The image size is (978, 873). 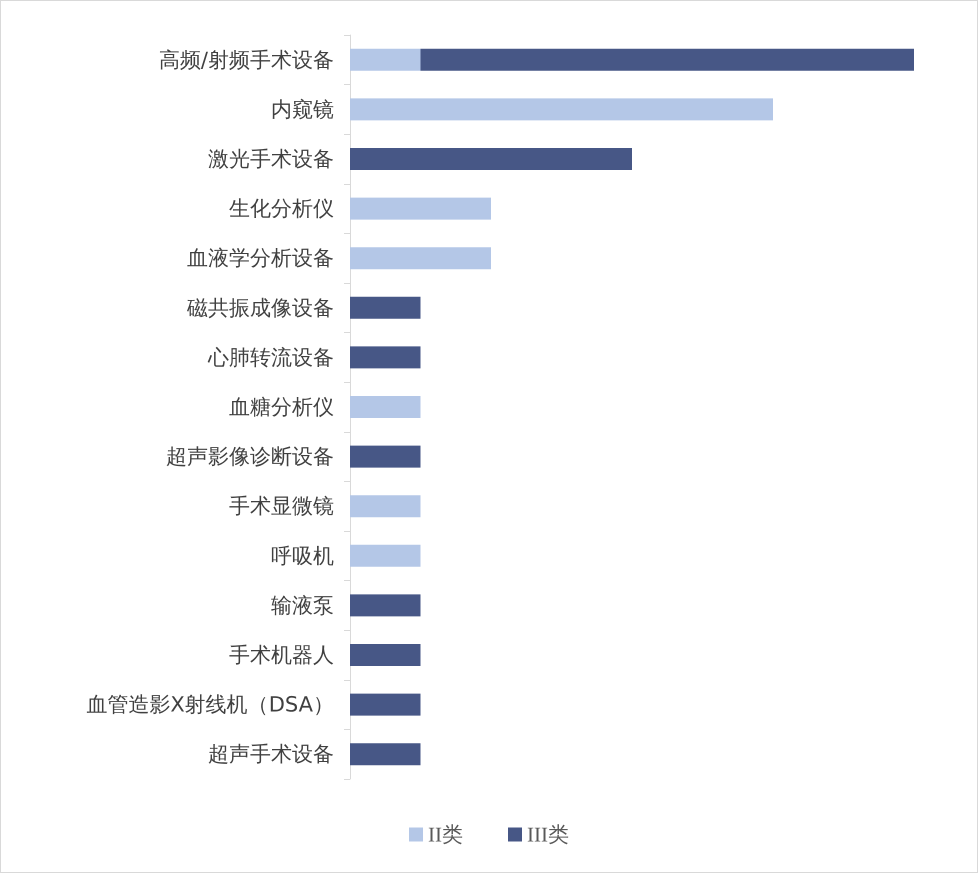 What do you see at coordinates (260, 258) in the screenshot?
I see `y-tick-label: 血液学分析设备` at bounding box center [260, 258].